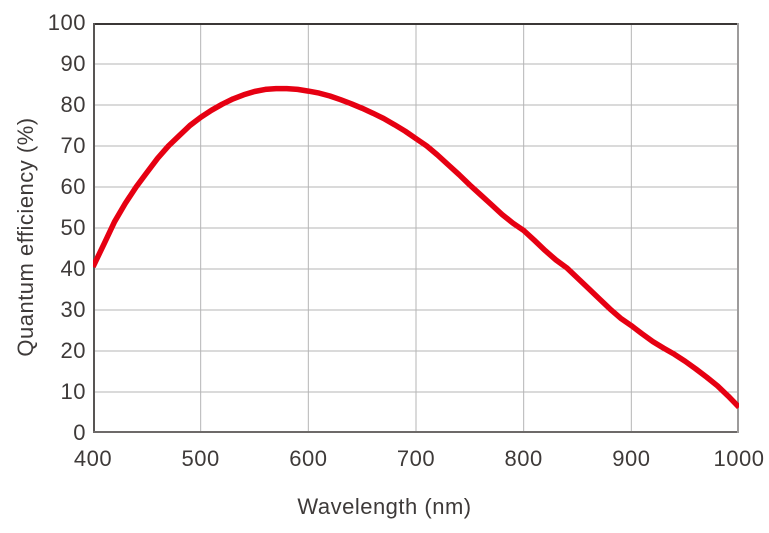 This screenshot has height=533, width=769. Describe the element at coordinates (308, 458) in the screenshot. I see `x-tick-label-600: 600` at that location.